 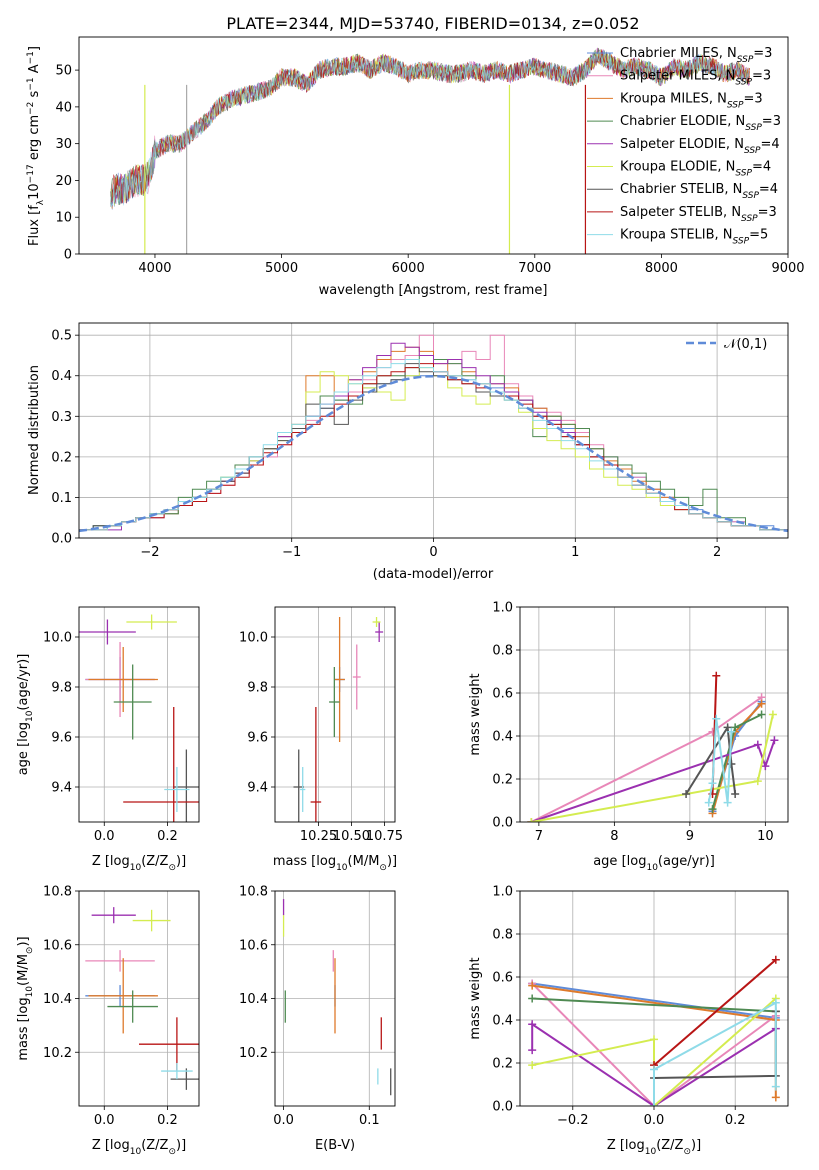 I want to click on y-tick-label: 0.4, so click(x=502, y=1021).